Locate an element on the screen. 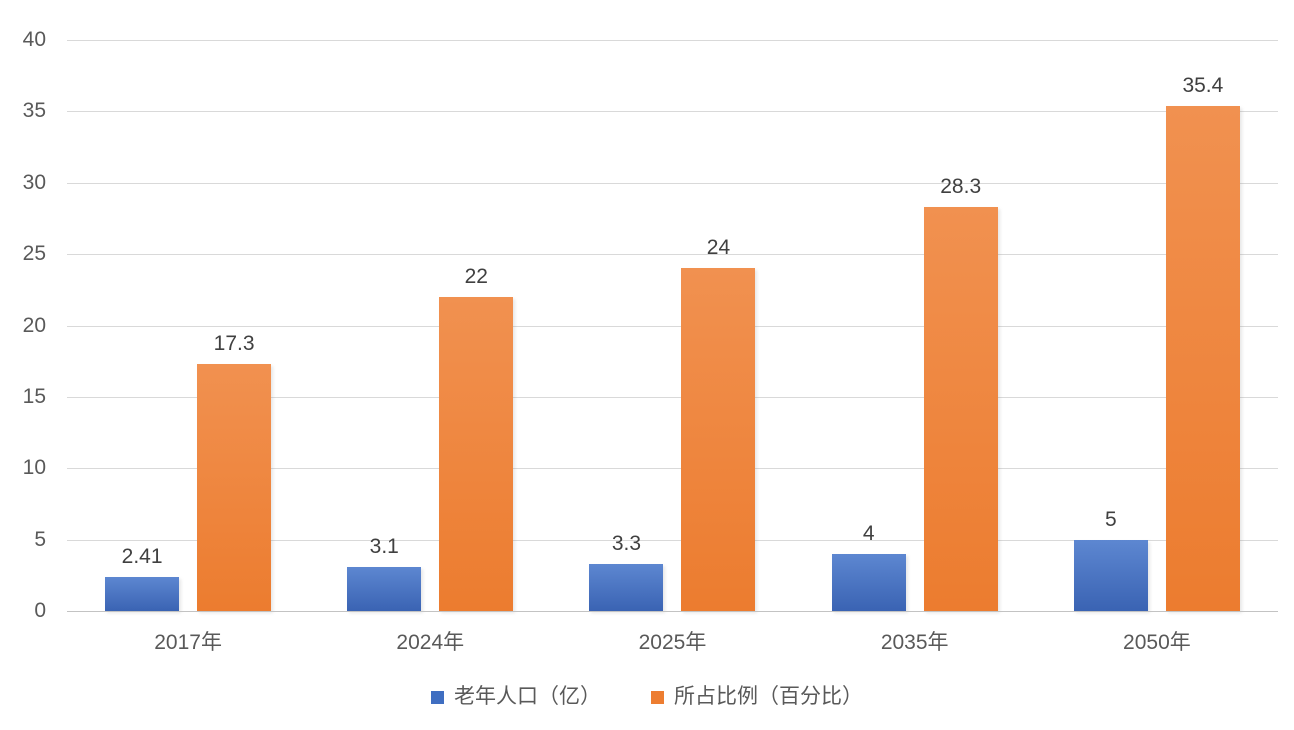 The height and width of the screenshot is (730, 1294). y-tick-label: 0 is located at coordinates (40, 610).